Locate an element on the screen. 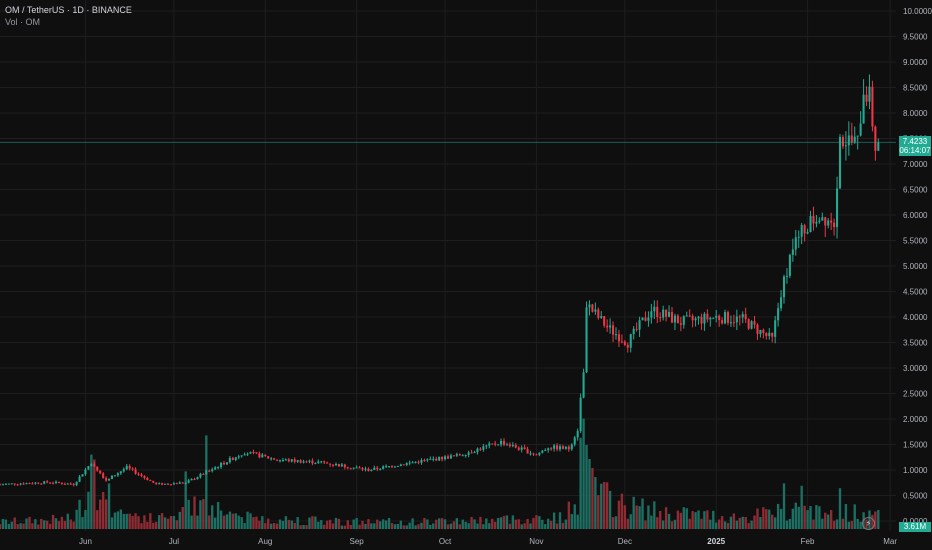 This screenshot has height=550, width=932. time-axis: Jun Jul Aug Sep Oct Nov Dec 2025 Feb Mar is located at coordinates (488, 541).